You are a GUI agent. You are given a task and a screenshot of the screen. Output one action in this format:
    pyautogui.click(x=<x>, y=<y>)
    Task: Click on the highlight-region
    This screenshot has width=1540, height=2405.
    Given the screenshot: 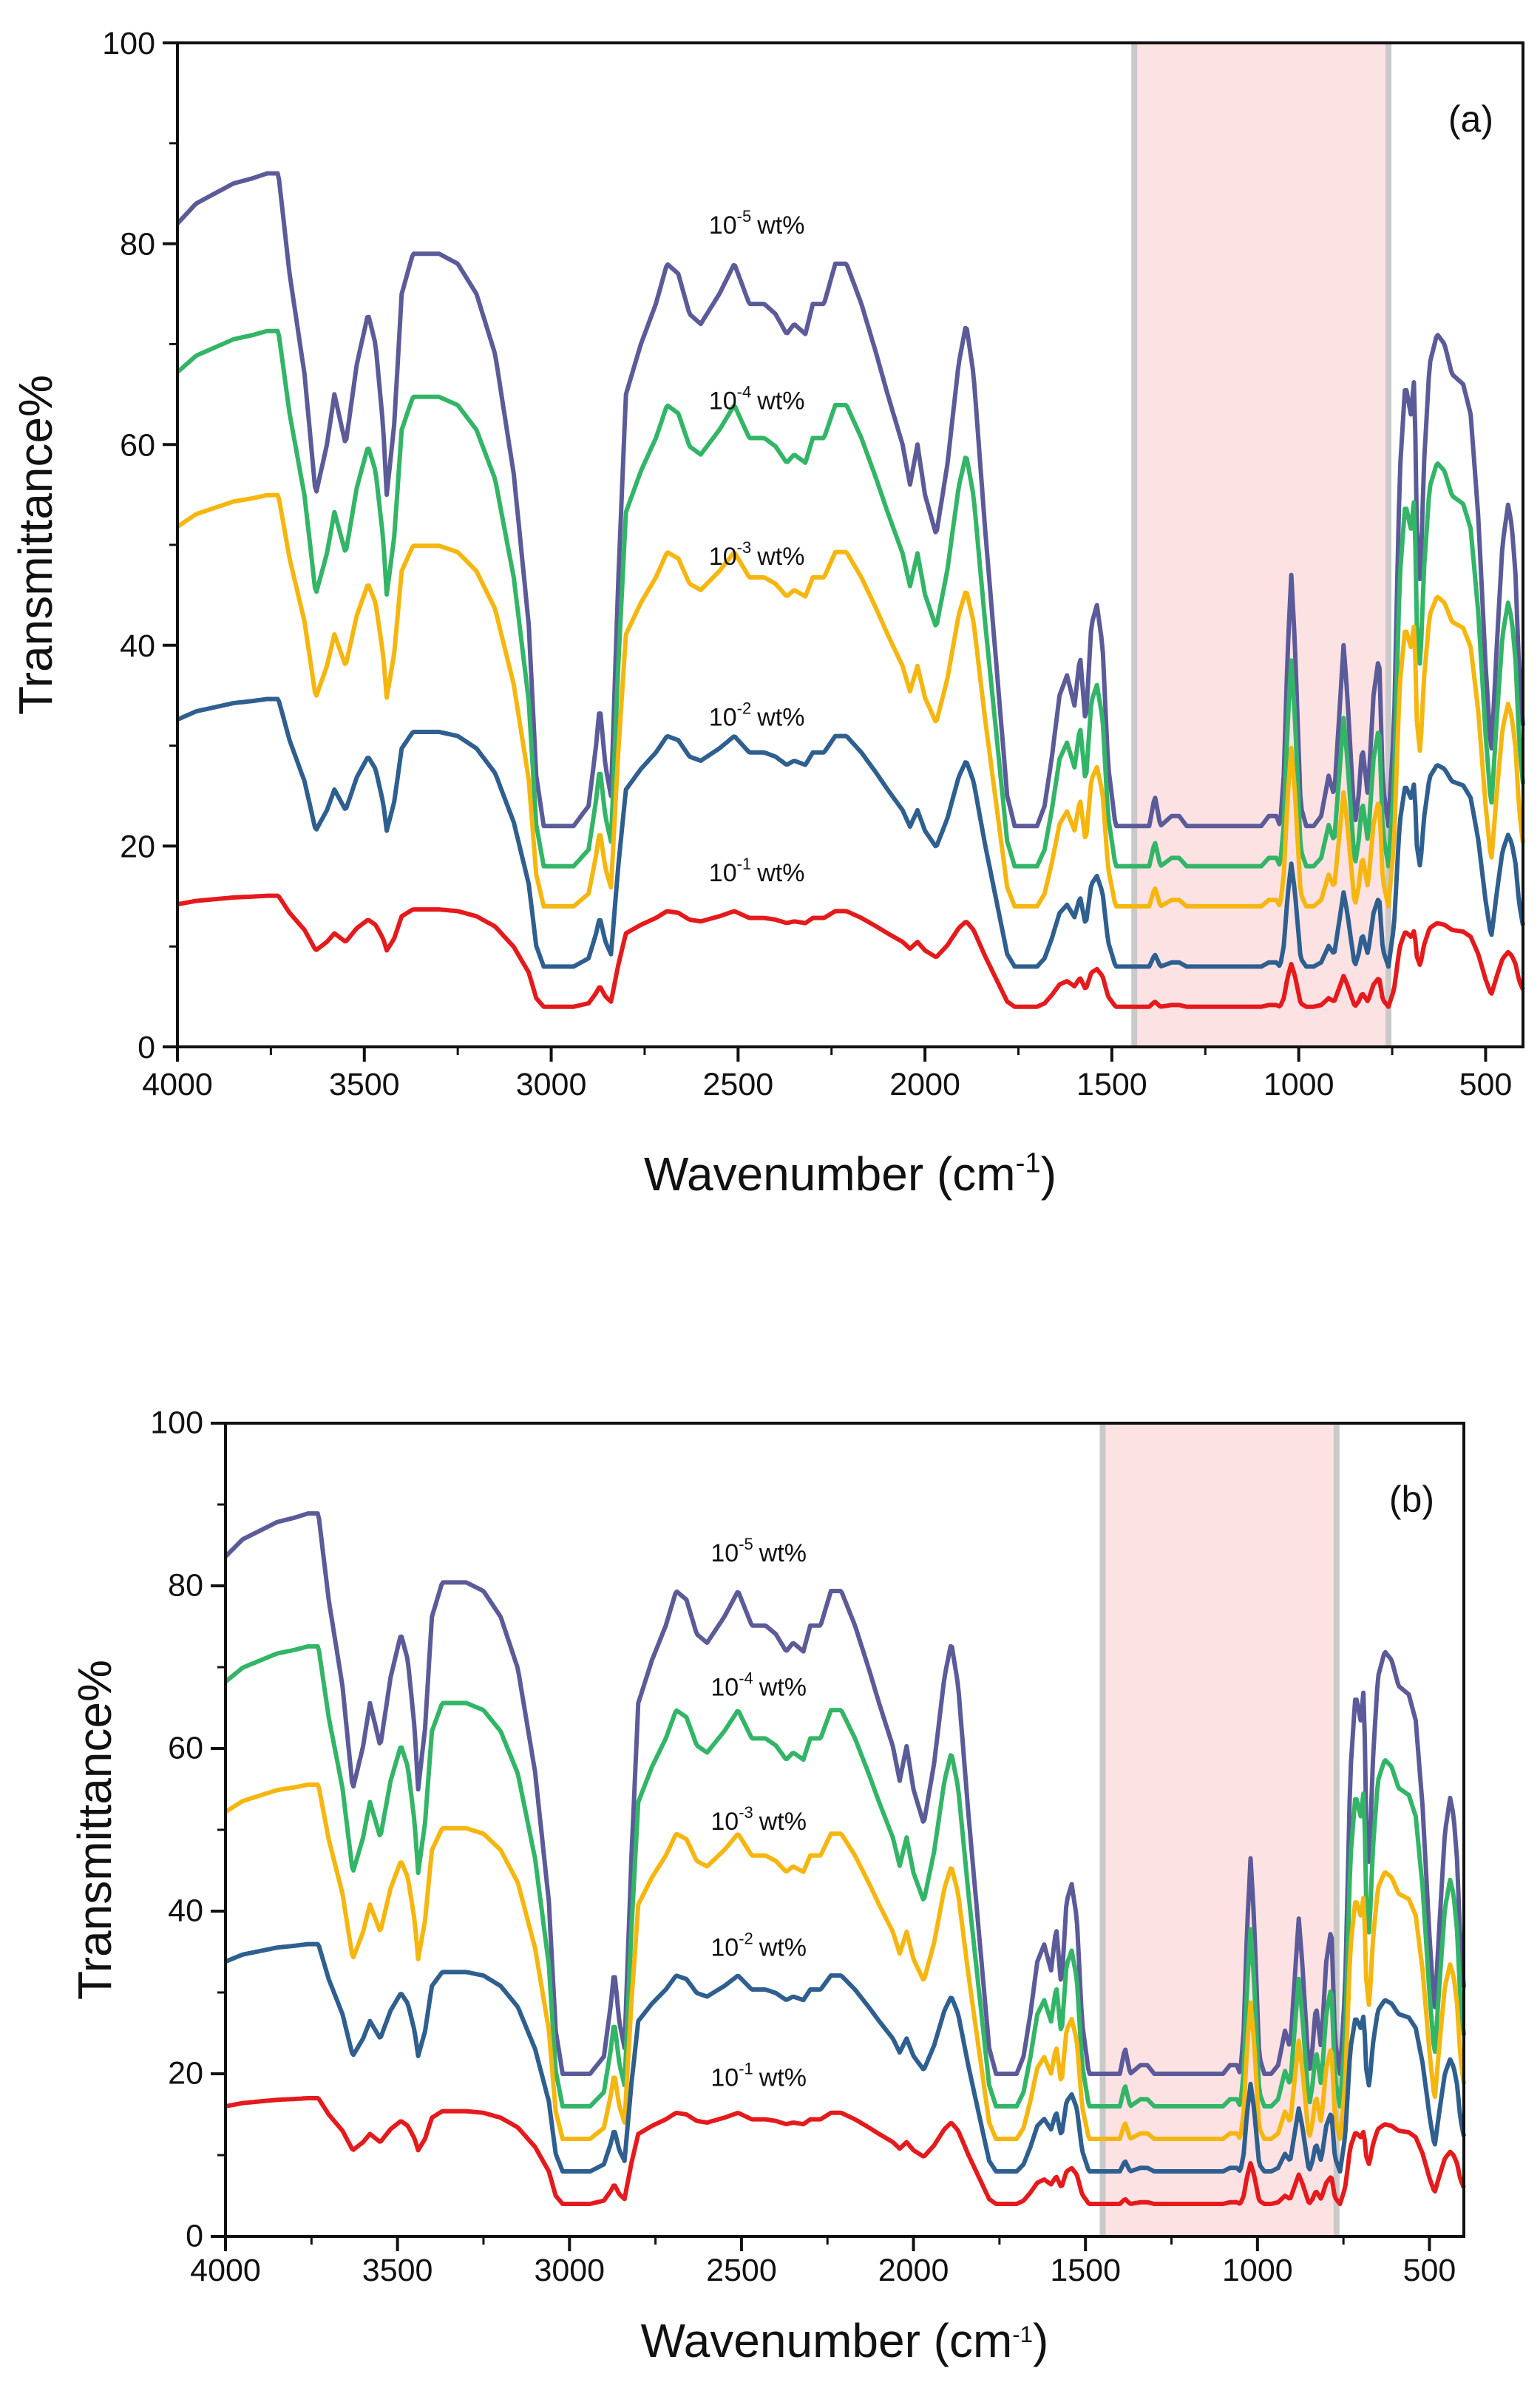 What is the action you would take?
    pyautogui.click(x=1261, y=545)
    